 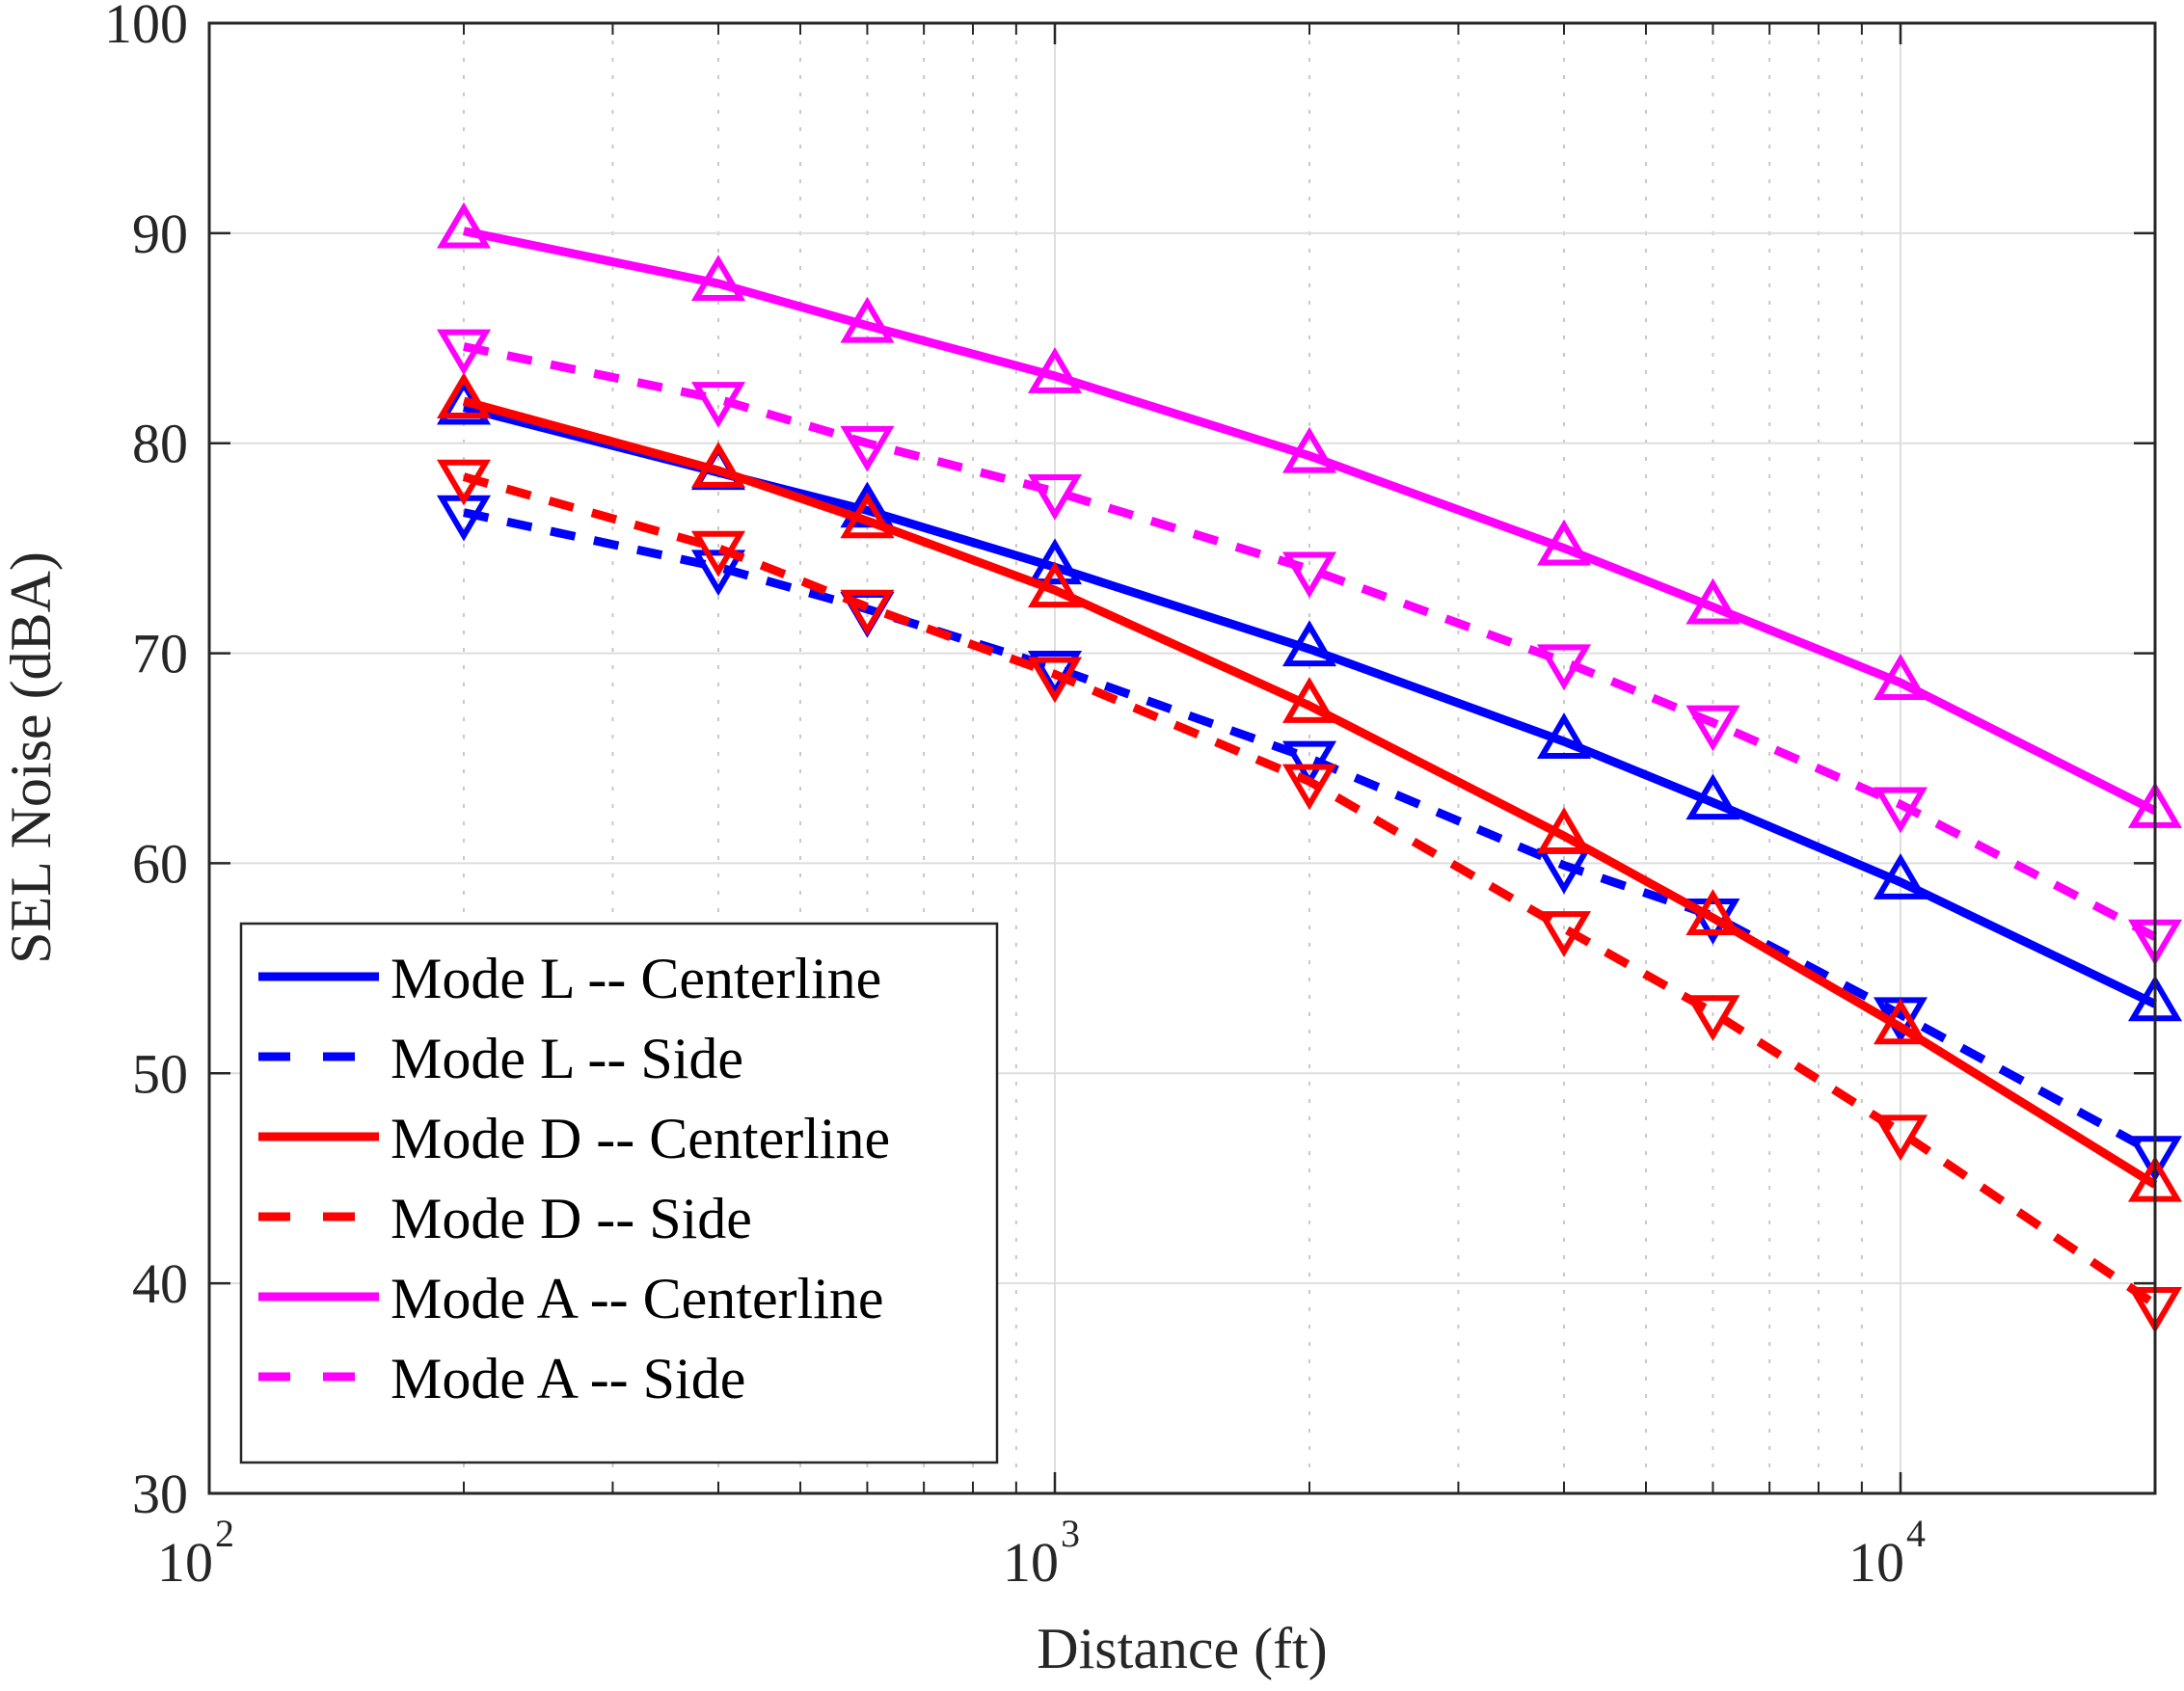 What do you see at coordinates (160, 863) in the screenshot?
I see `y-tick-label: 60` at bounding box center [160, 863].